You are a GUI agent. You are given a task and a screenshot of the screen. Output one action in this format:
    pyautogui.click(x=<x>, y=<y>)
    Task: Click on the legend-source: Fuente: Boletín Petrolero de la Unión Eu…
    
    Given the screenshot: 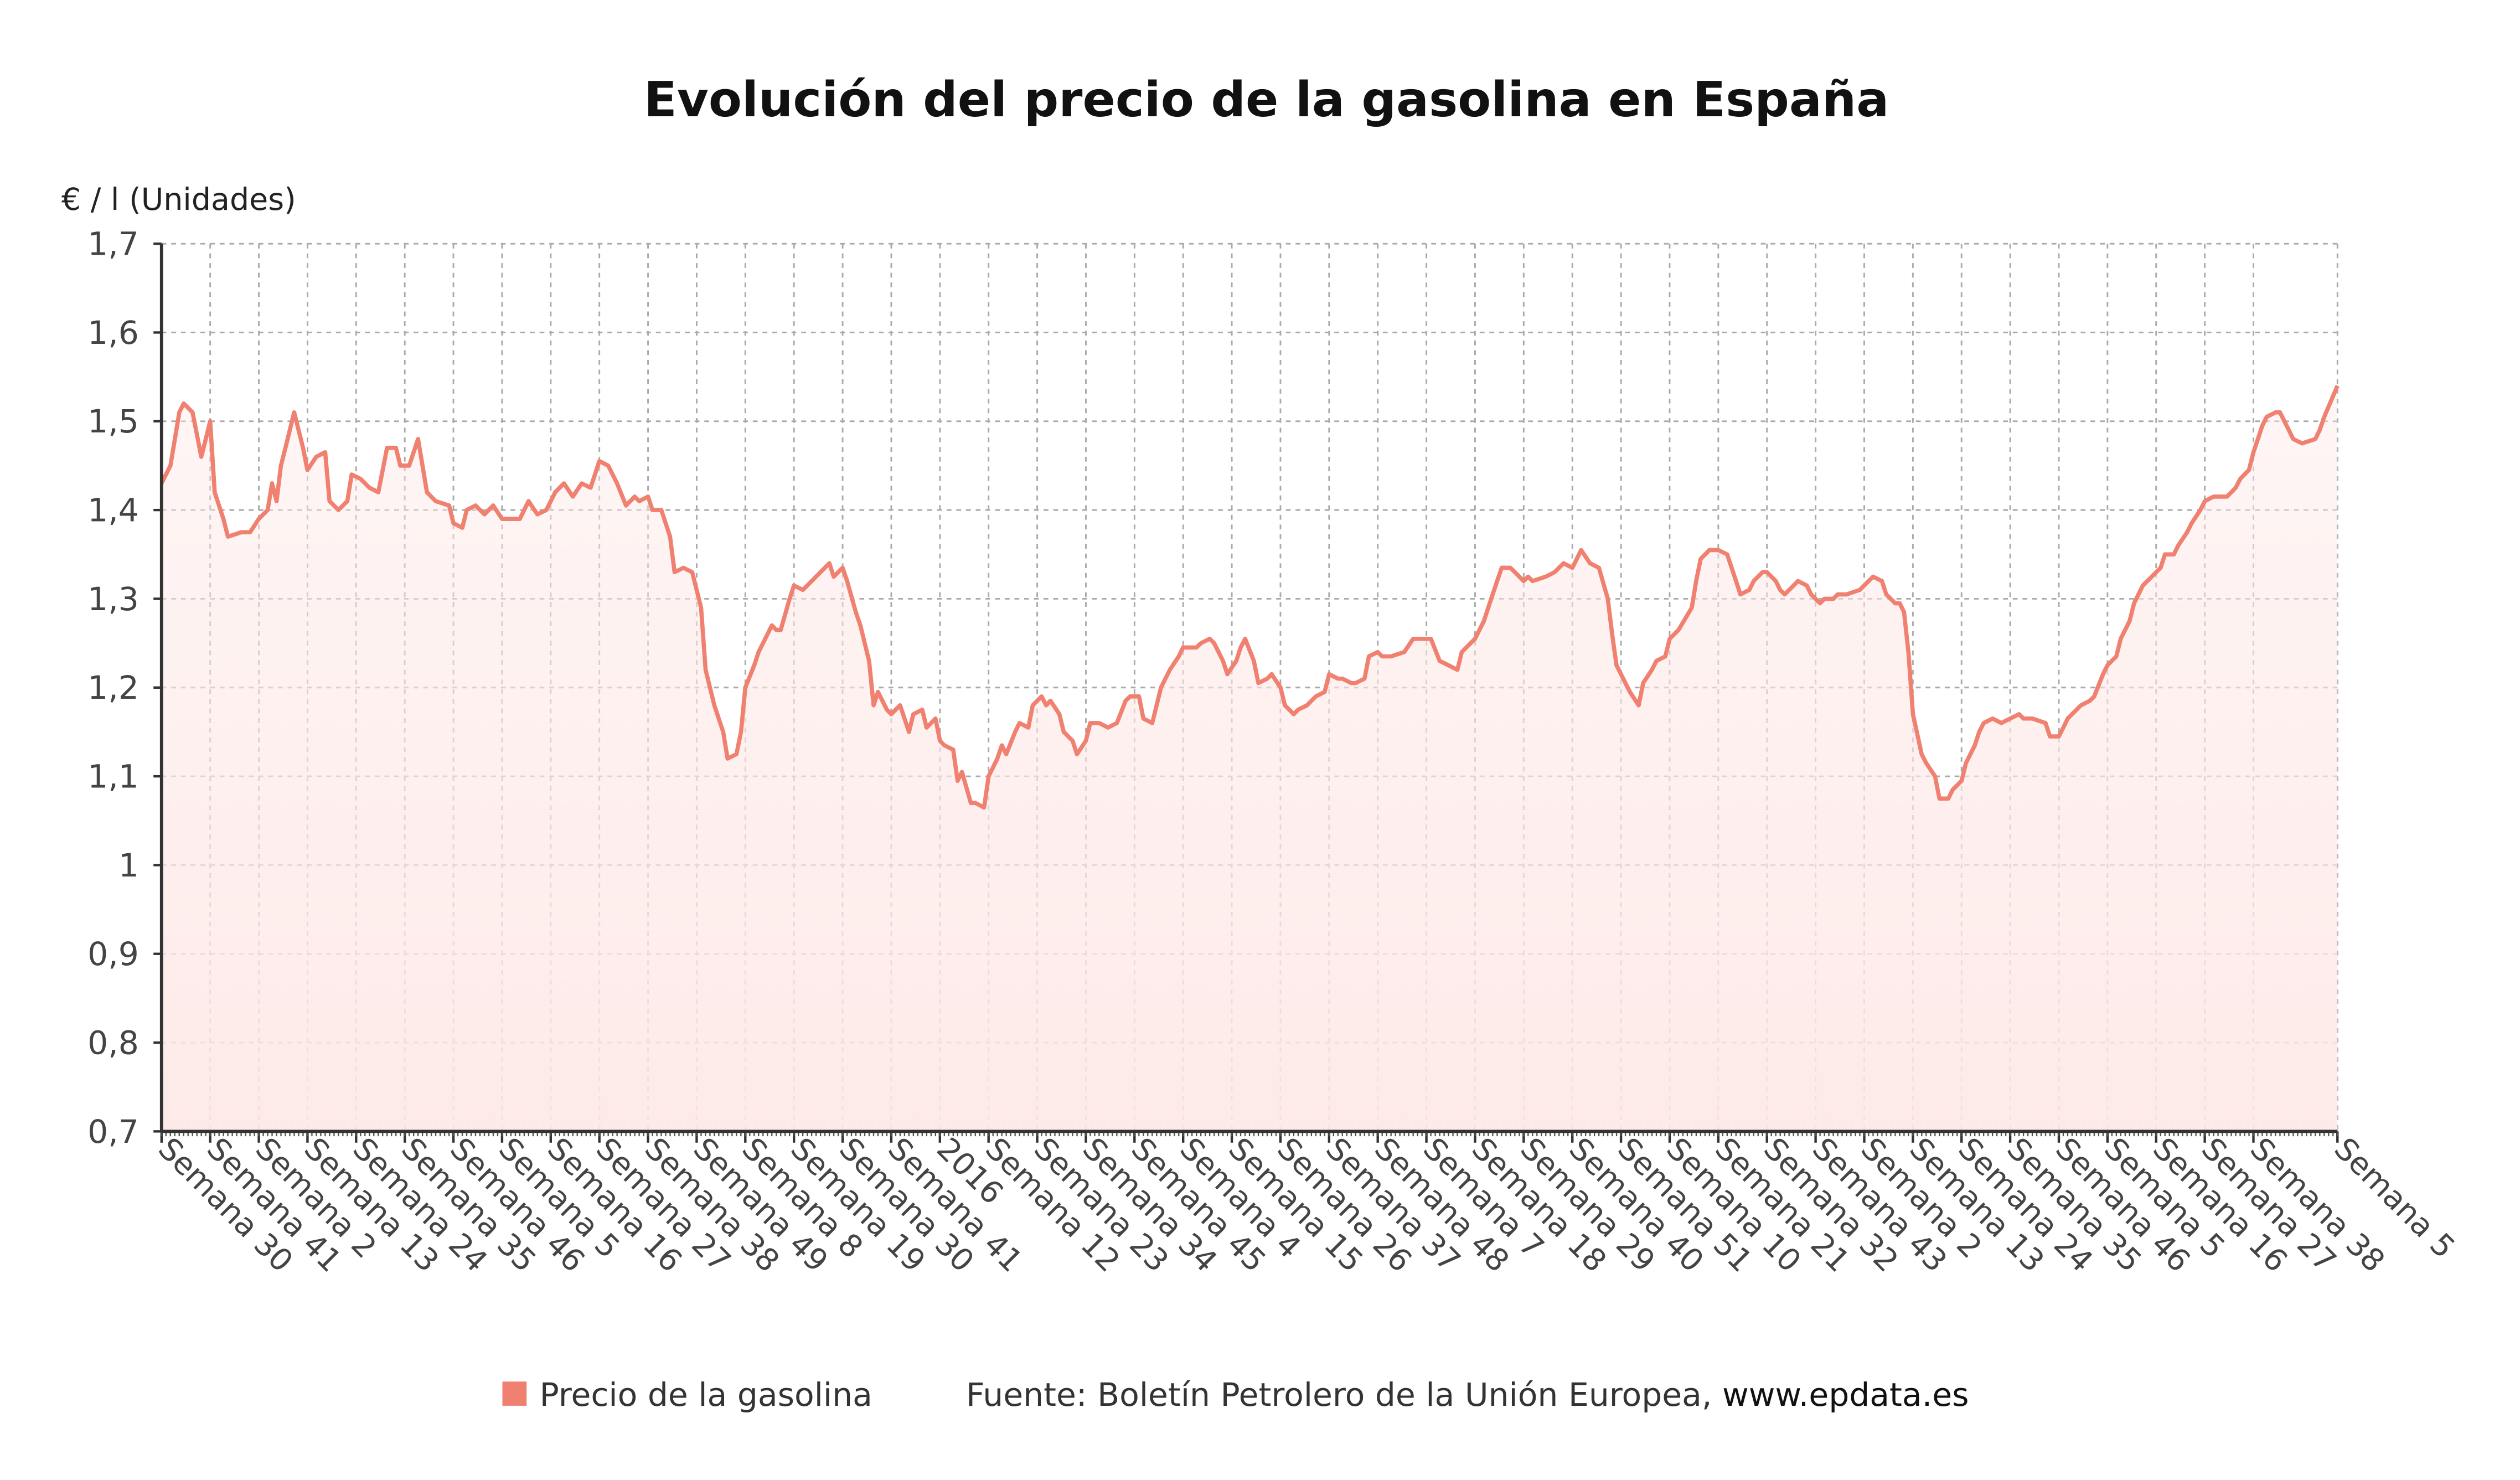 What is the action you would take?
    pyautogui.click(x=1467, y=1395)
    